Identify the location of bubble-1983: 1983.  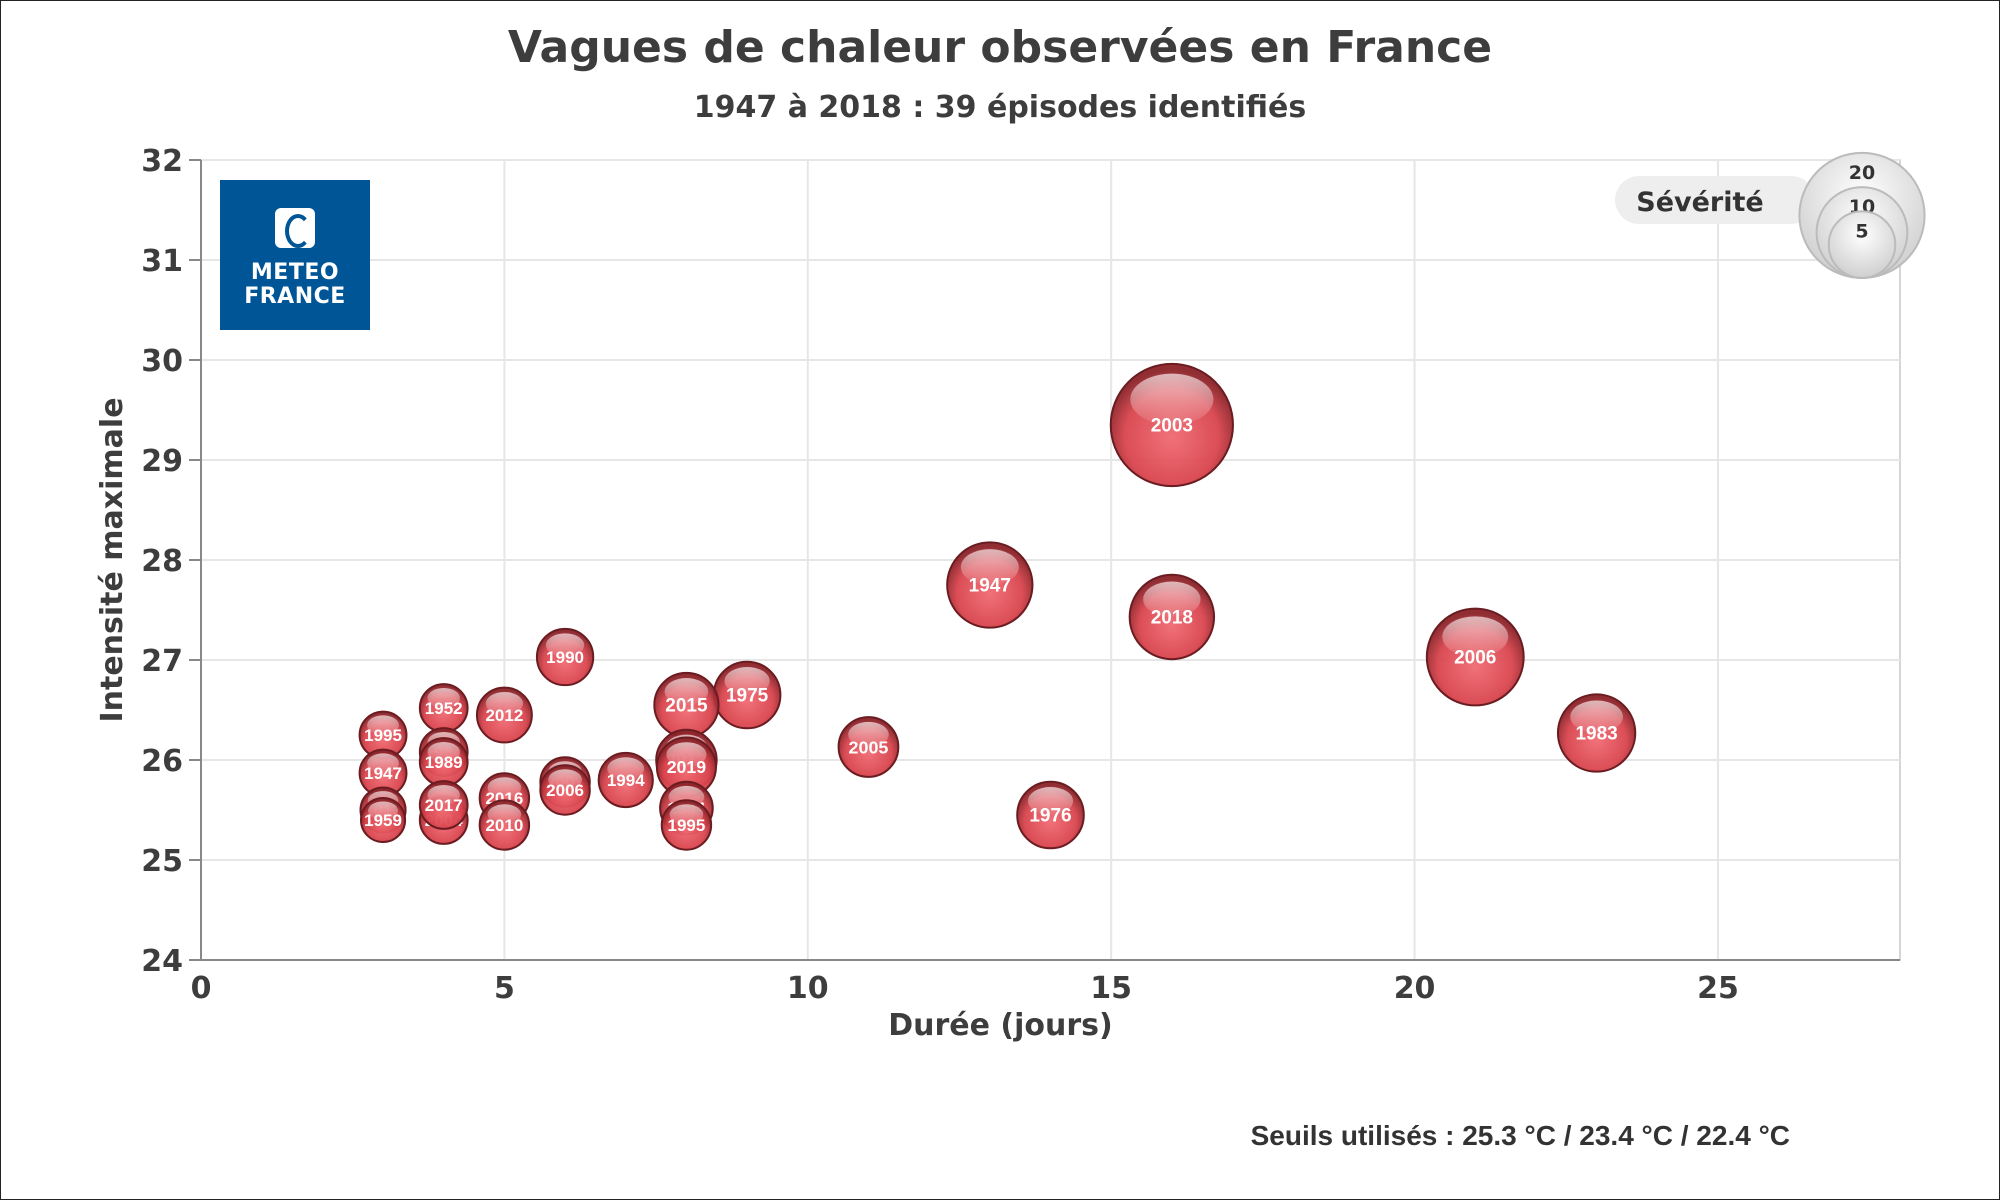
(1596, 733).